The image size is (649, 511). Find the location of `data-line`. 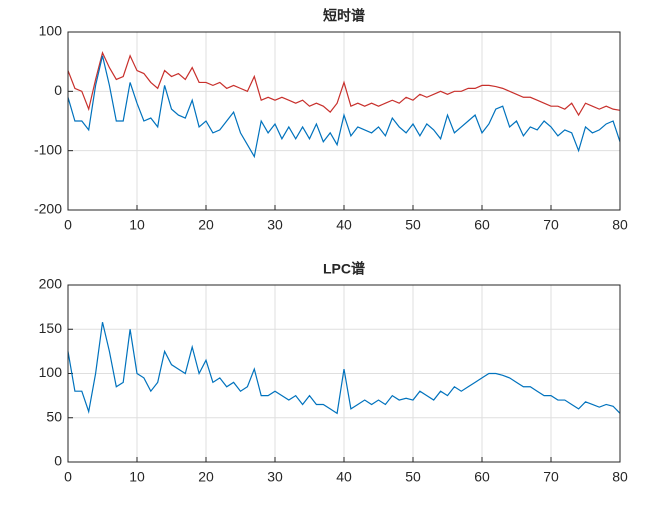

data-line is located at coordinates (344, 83).